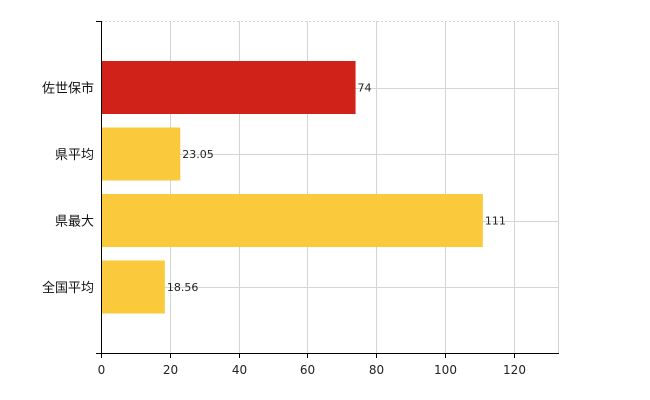 The width and height of the screenshot is (650, 400). I want to click on category-label: 県平均, so click(74, 155).